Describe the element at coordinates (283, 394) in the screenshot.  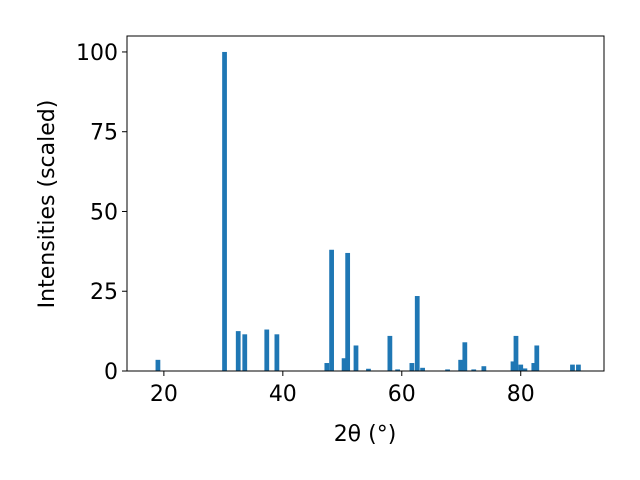
I see `x-tick-label: 40` at that location.